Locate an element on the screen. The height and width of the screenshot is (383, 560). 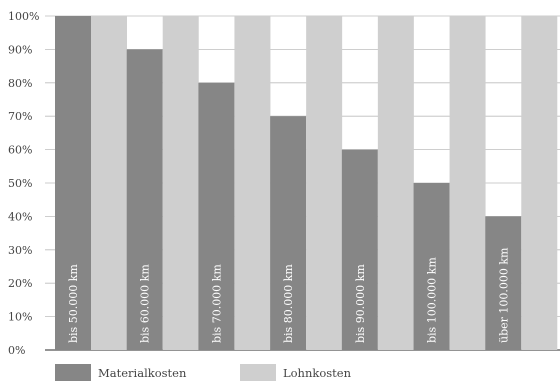
category-label: bis 80.000 km is located at coordinates (288, 303).